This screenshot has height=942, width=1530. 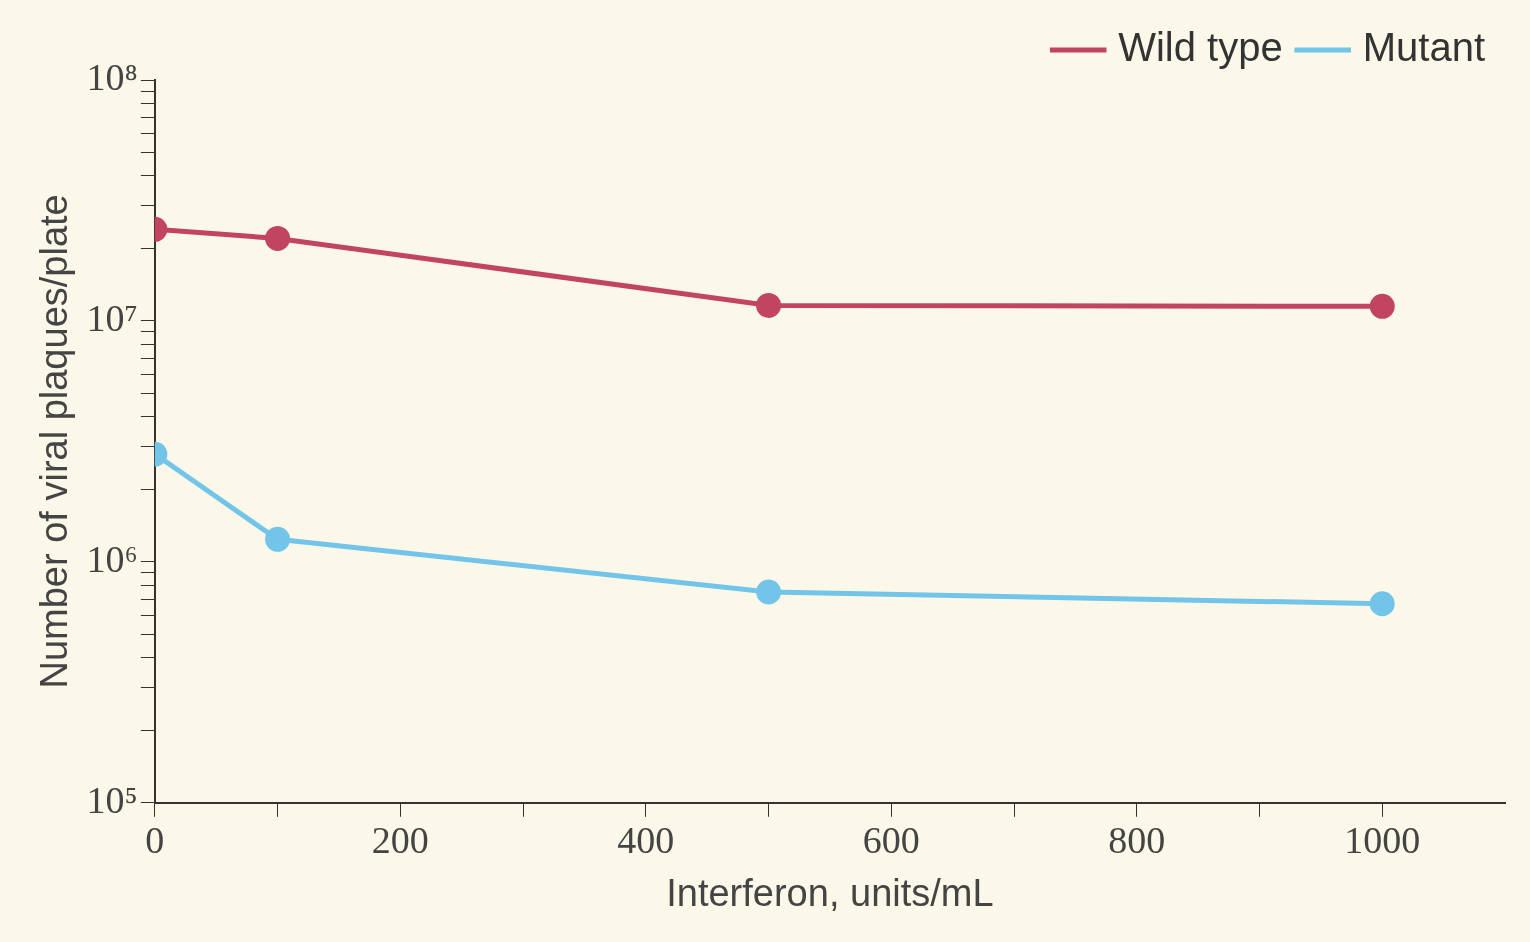 I want to click on y-tick-label: 10⁸, so click(x=112, y=76).